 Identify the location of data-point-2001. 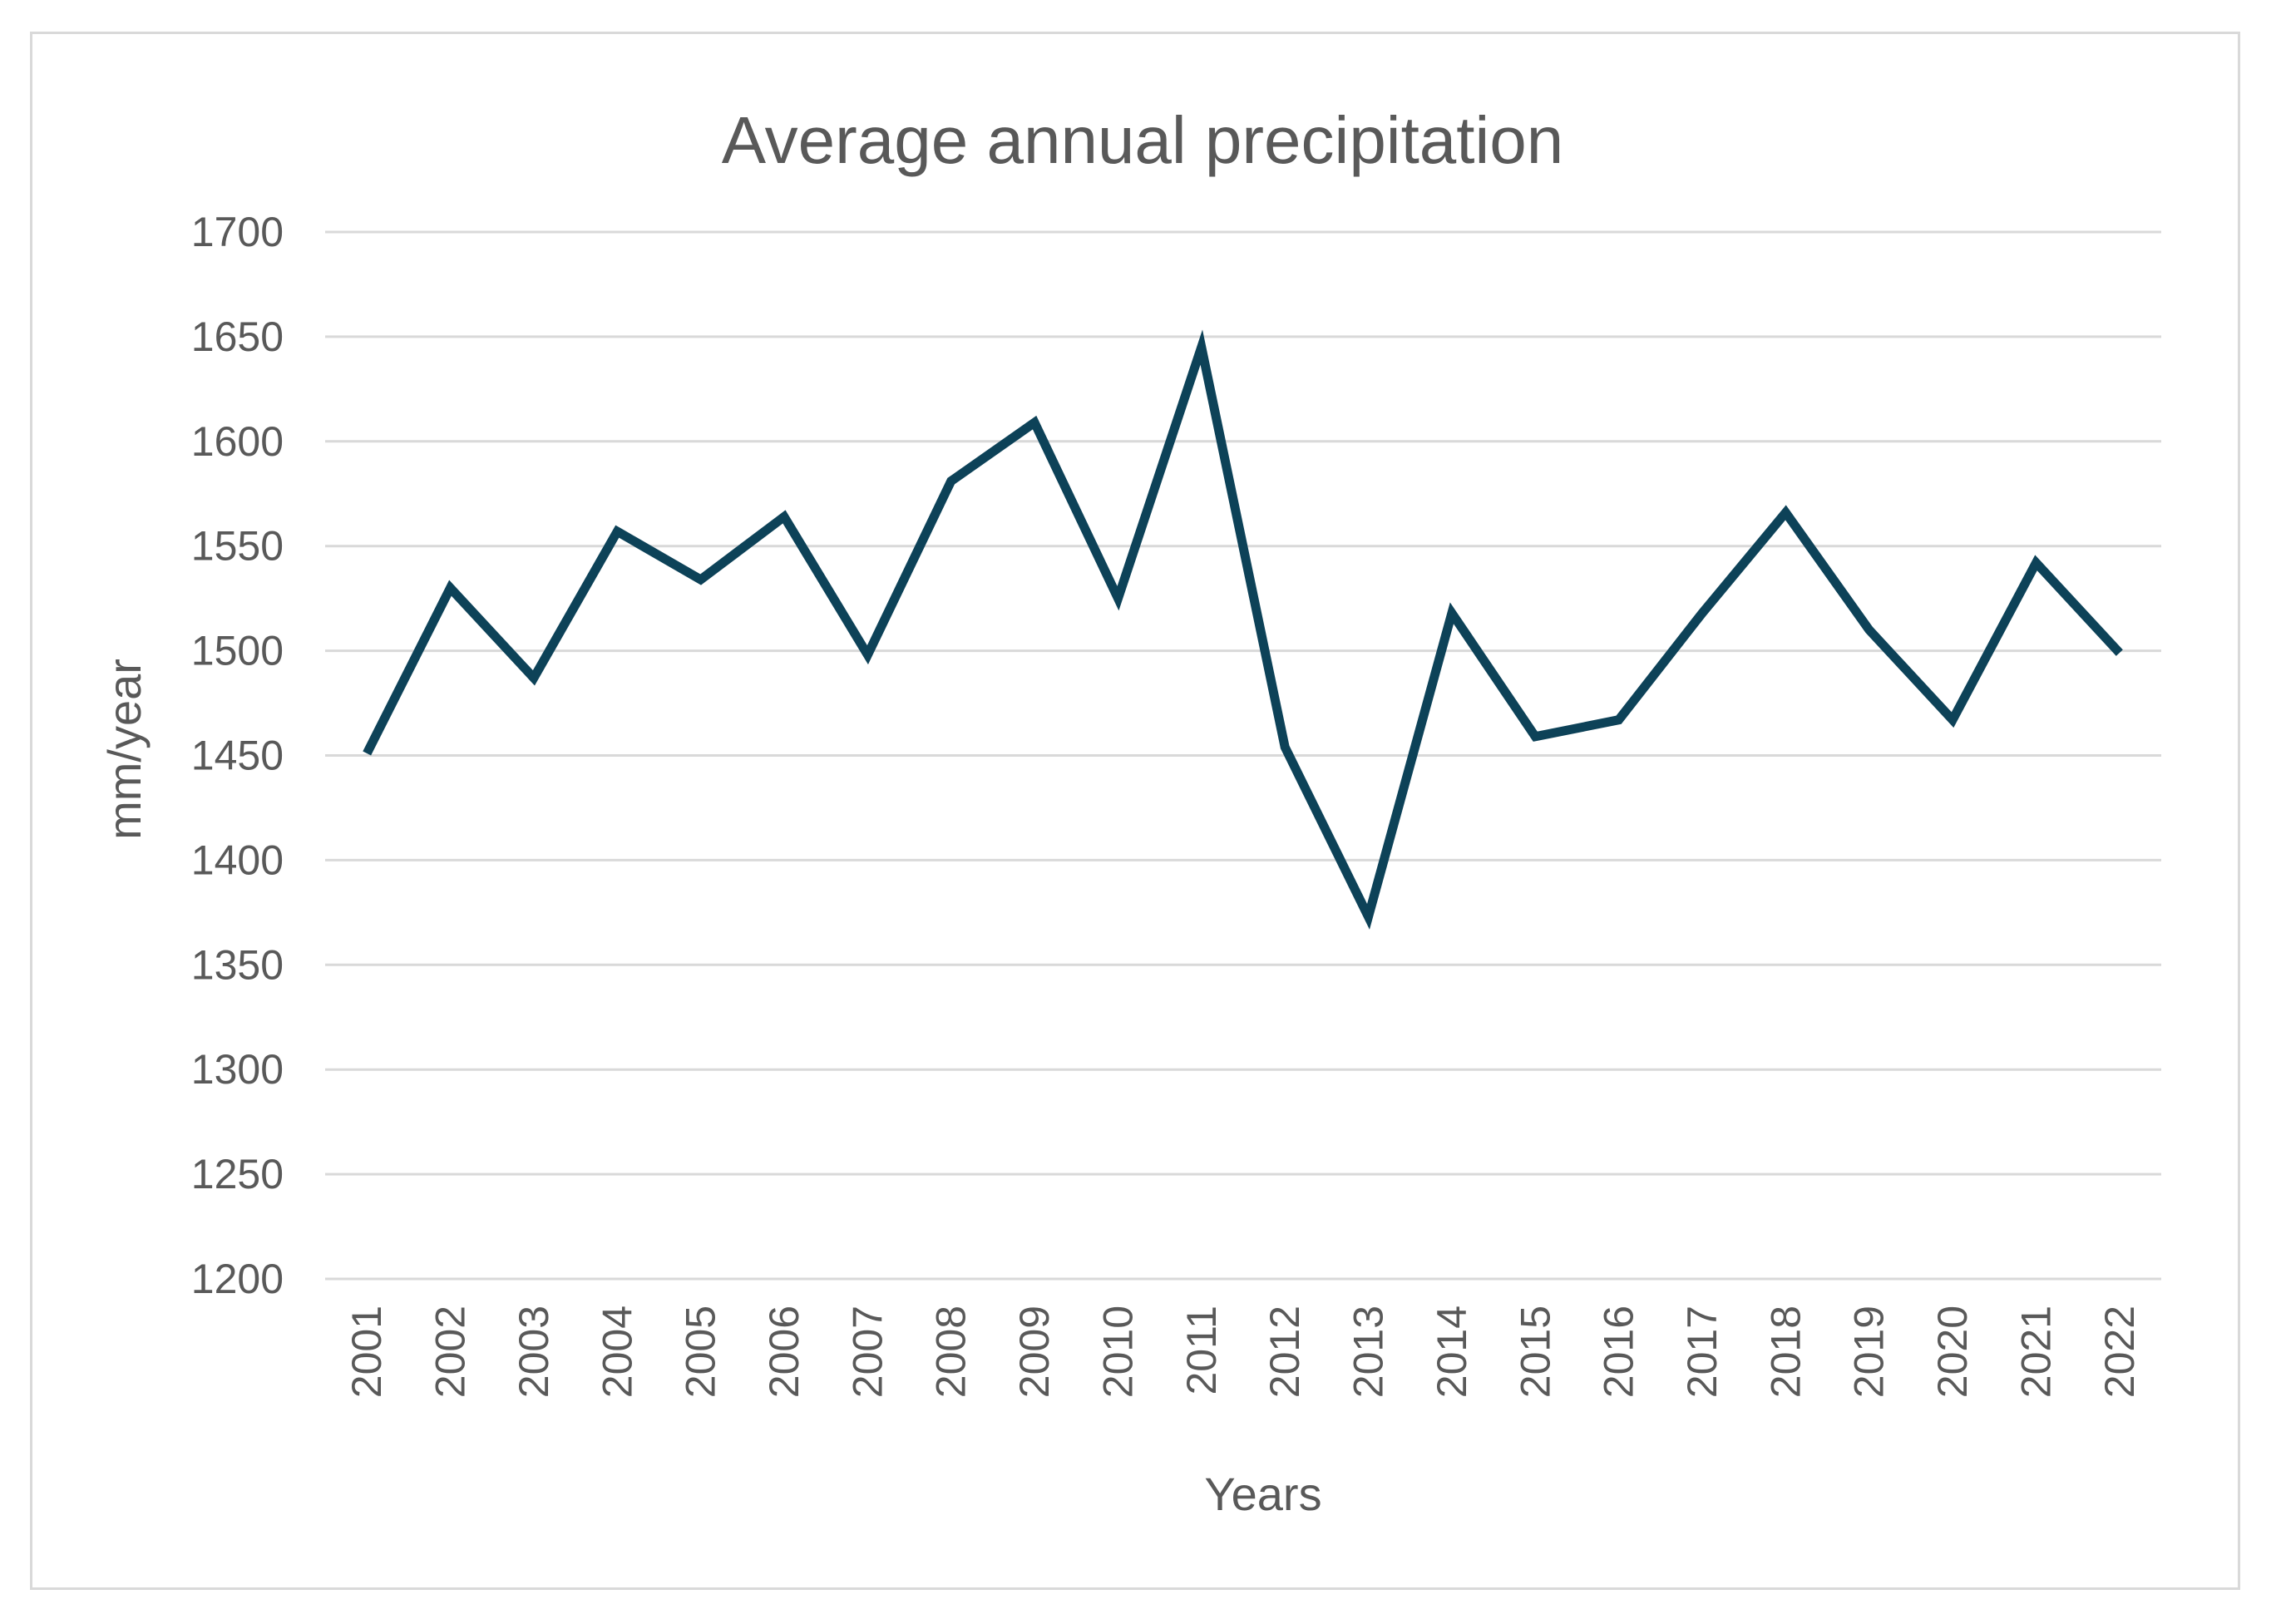
(367, 753).